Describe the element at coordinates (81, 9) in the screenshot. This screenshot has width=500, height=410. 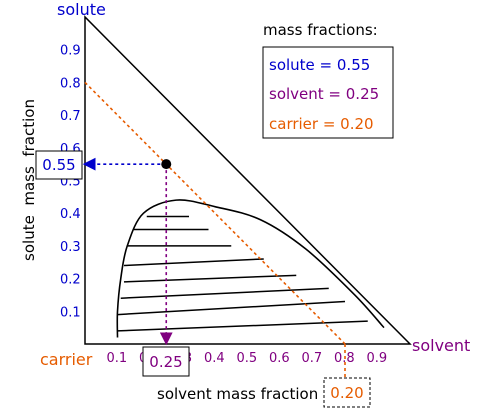
I see `solute-corner-label: solute` at that location.